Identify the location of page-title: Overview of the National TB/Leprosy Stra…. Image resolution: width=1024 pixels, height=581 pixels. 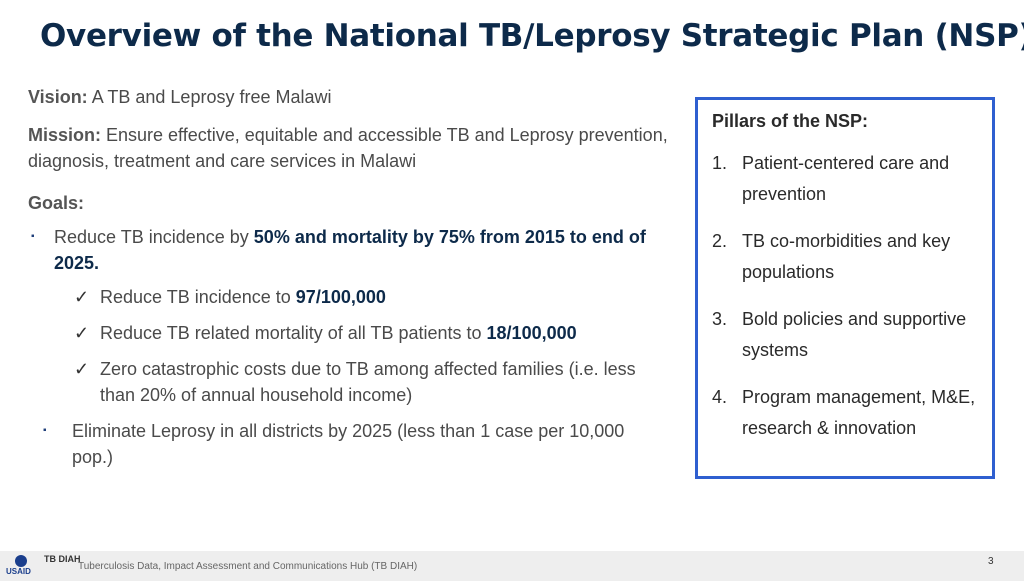
(532, 36).